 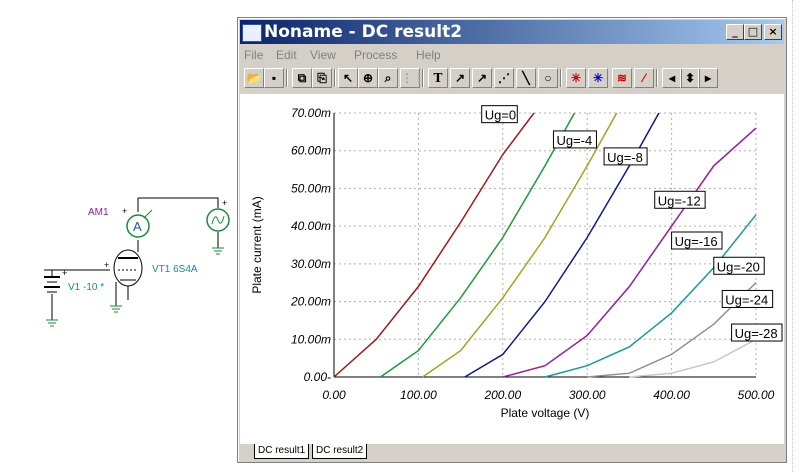 What do you see at coordinates (363, 32) in the screenshot?
I see `window-title: Noname - DC result2` at bounding box center [363, 32].